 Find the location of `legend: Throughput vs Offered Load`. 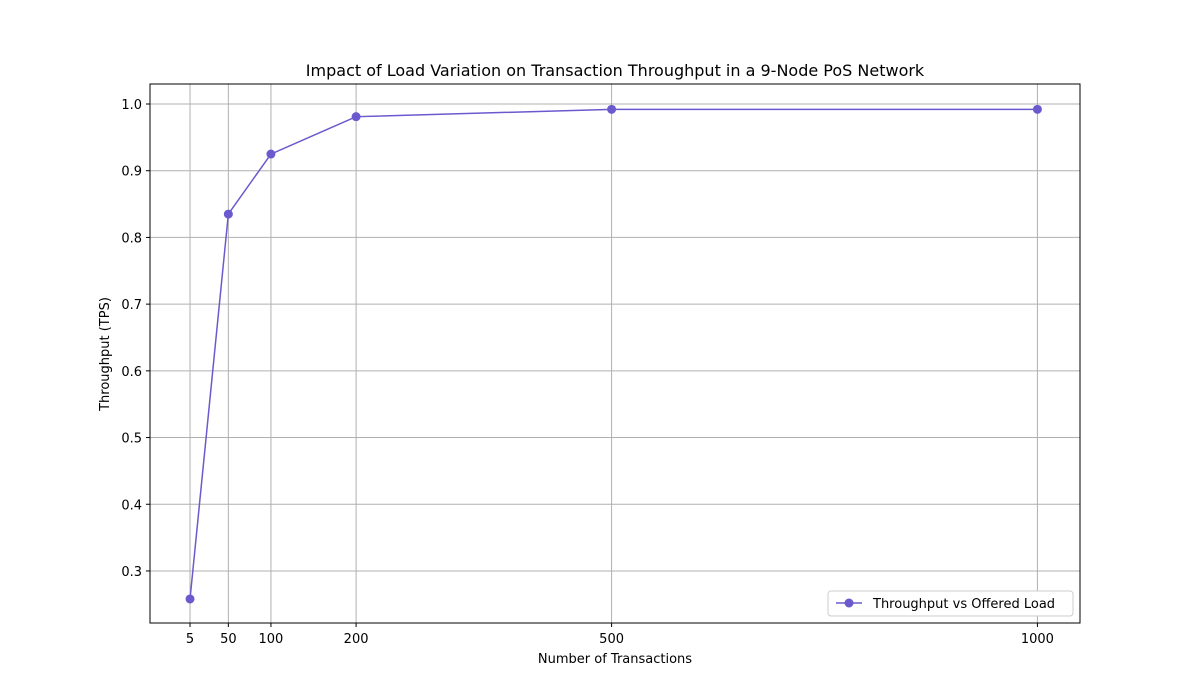

legend: Throughput vs Offered Load is located at coordinates (950, 603).